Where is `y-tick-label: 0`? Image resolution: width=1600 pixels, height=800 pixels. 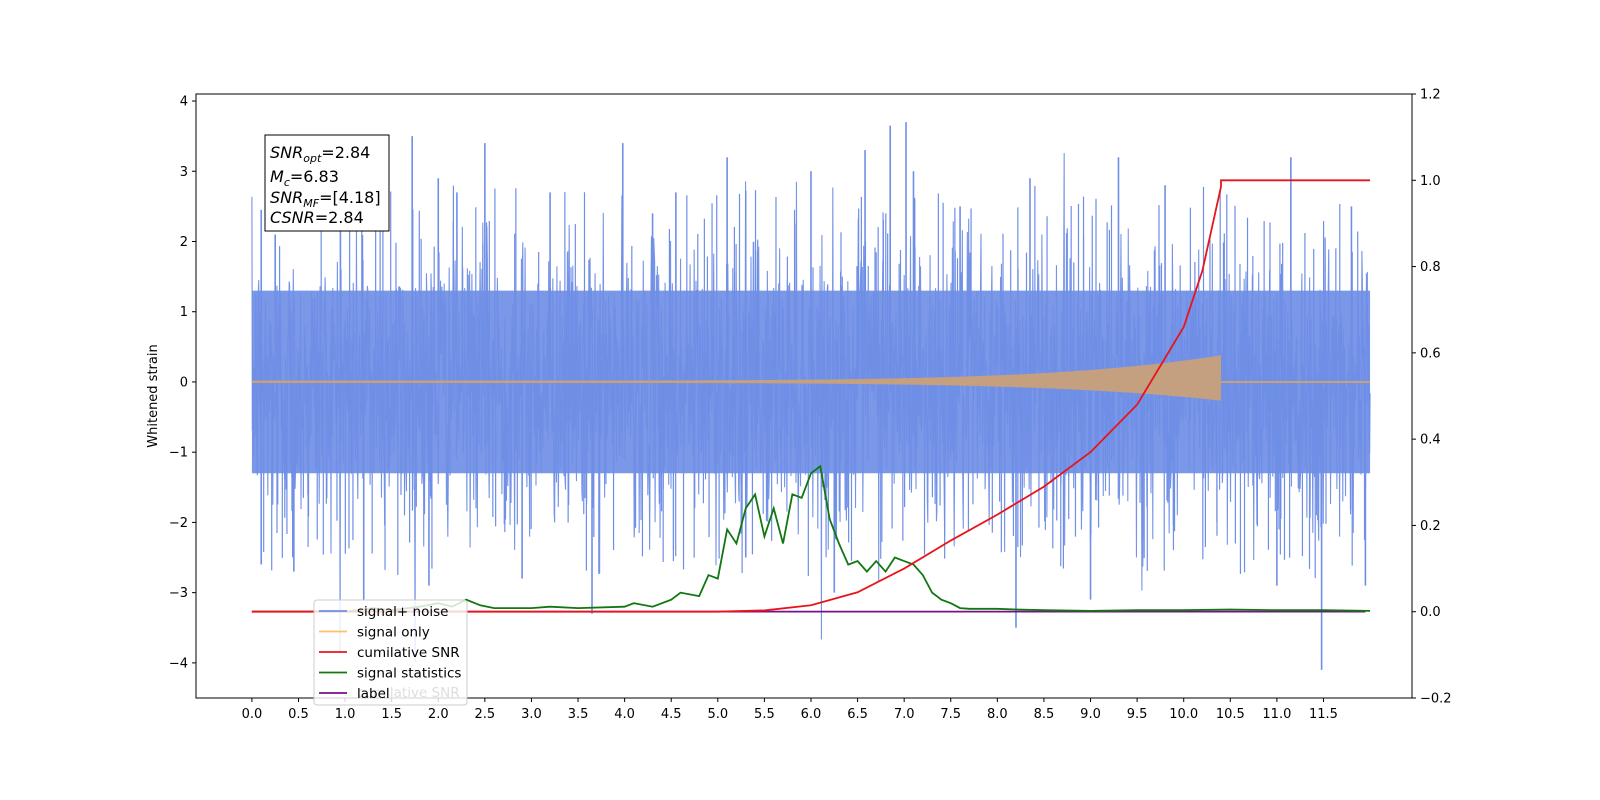 y-tick-label: 0 is located at coordinates (184, 382).